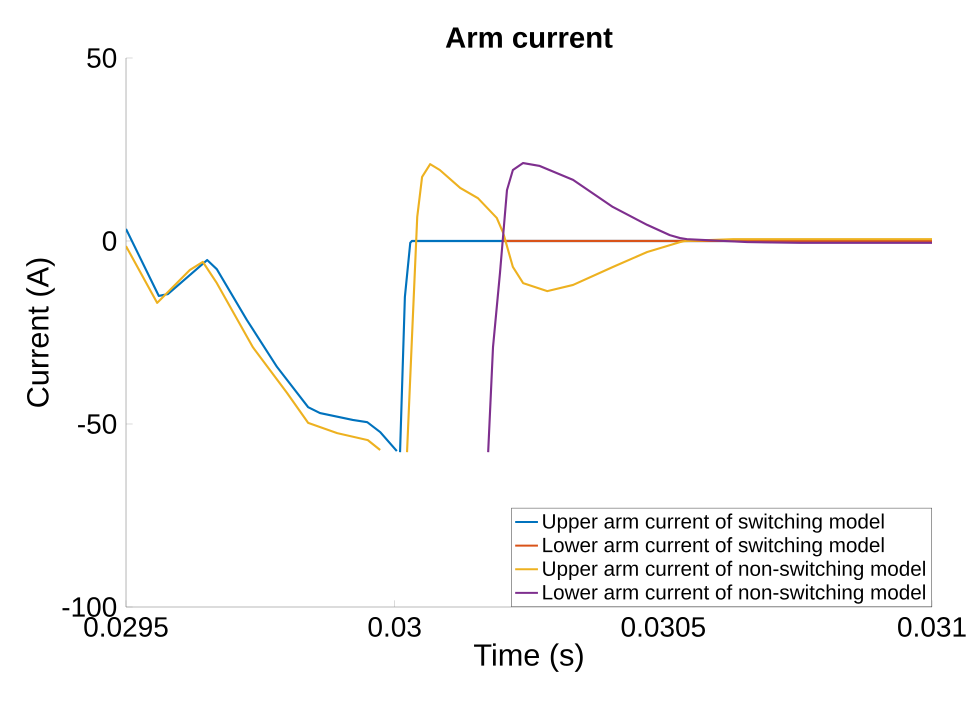 This screenshot has height=704, width=973. Describe the element at coordinates (713, 546) in the screenshot. I see `legend-label: Lower arm current of switching model` at that location.